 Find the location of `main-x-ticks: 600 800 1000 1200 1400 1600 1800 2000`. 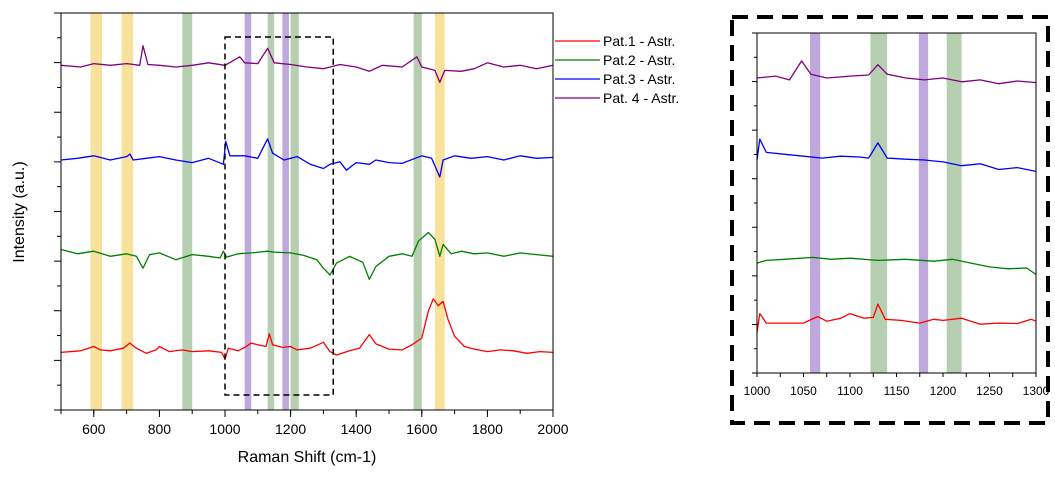

main-x-ticks: 600 800 1000 1200 1400 1600 1800 2000 is located at coordinates (314, 423).